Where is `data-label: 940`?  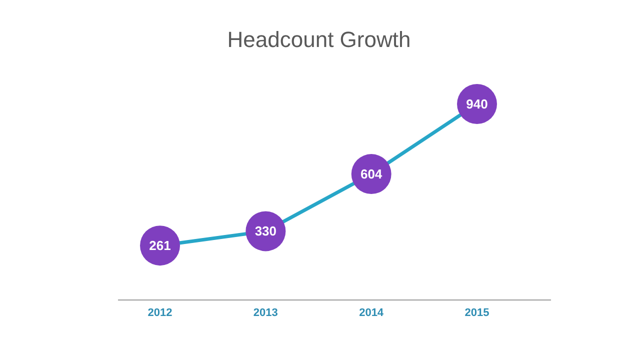 data-label: 940 is located at coordinates (477, 104).